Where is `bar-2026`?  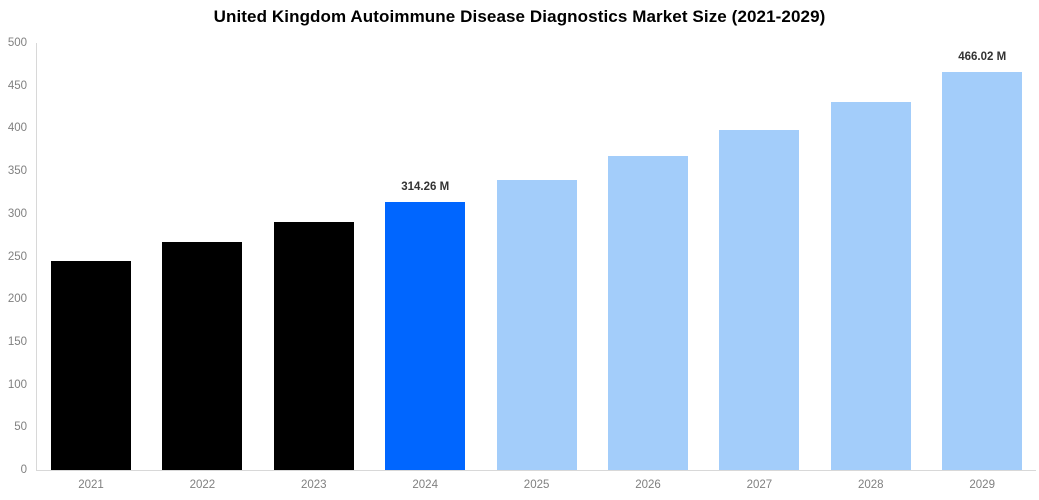
bar-2026 is located at coordinates (648, 313).